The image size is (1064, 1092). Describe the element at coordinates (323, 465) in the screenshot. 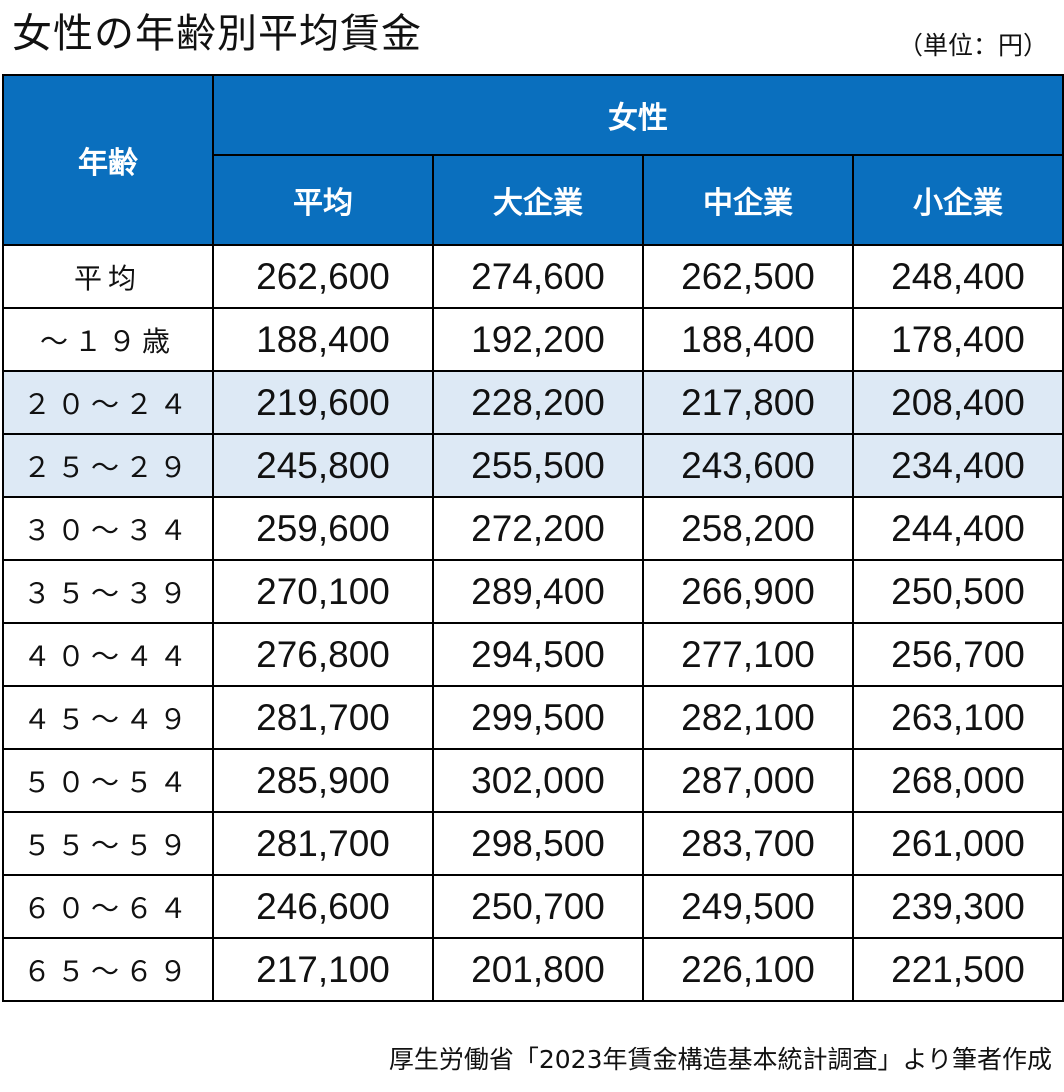

I see `wage-cell: 245,800` at that location.